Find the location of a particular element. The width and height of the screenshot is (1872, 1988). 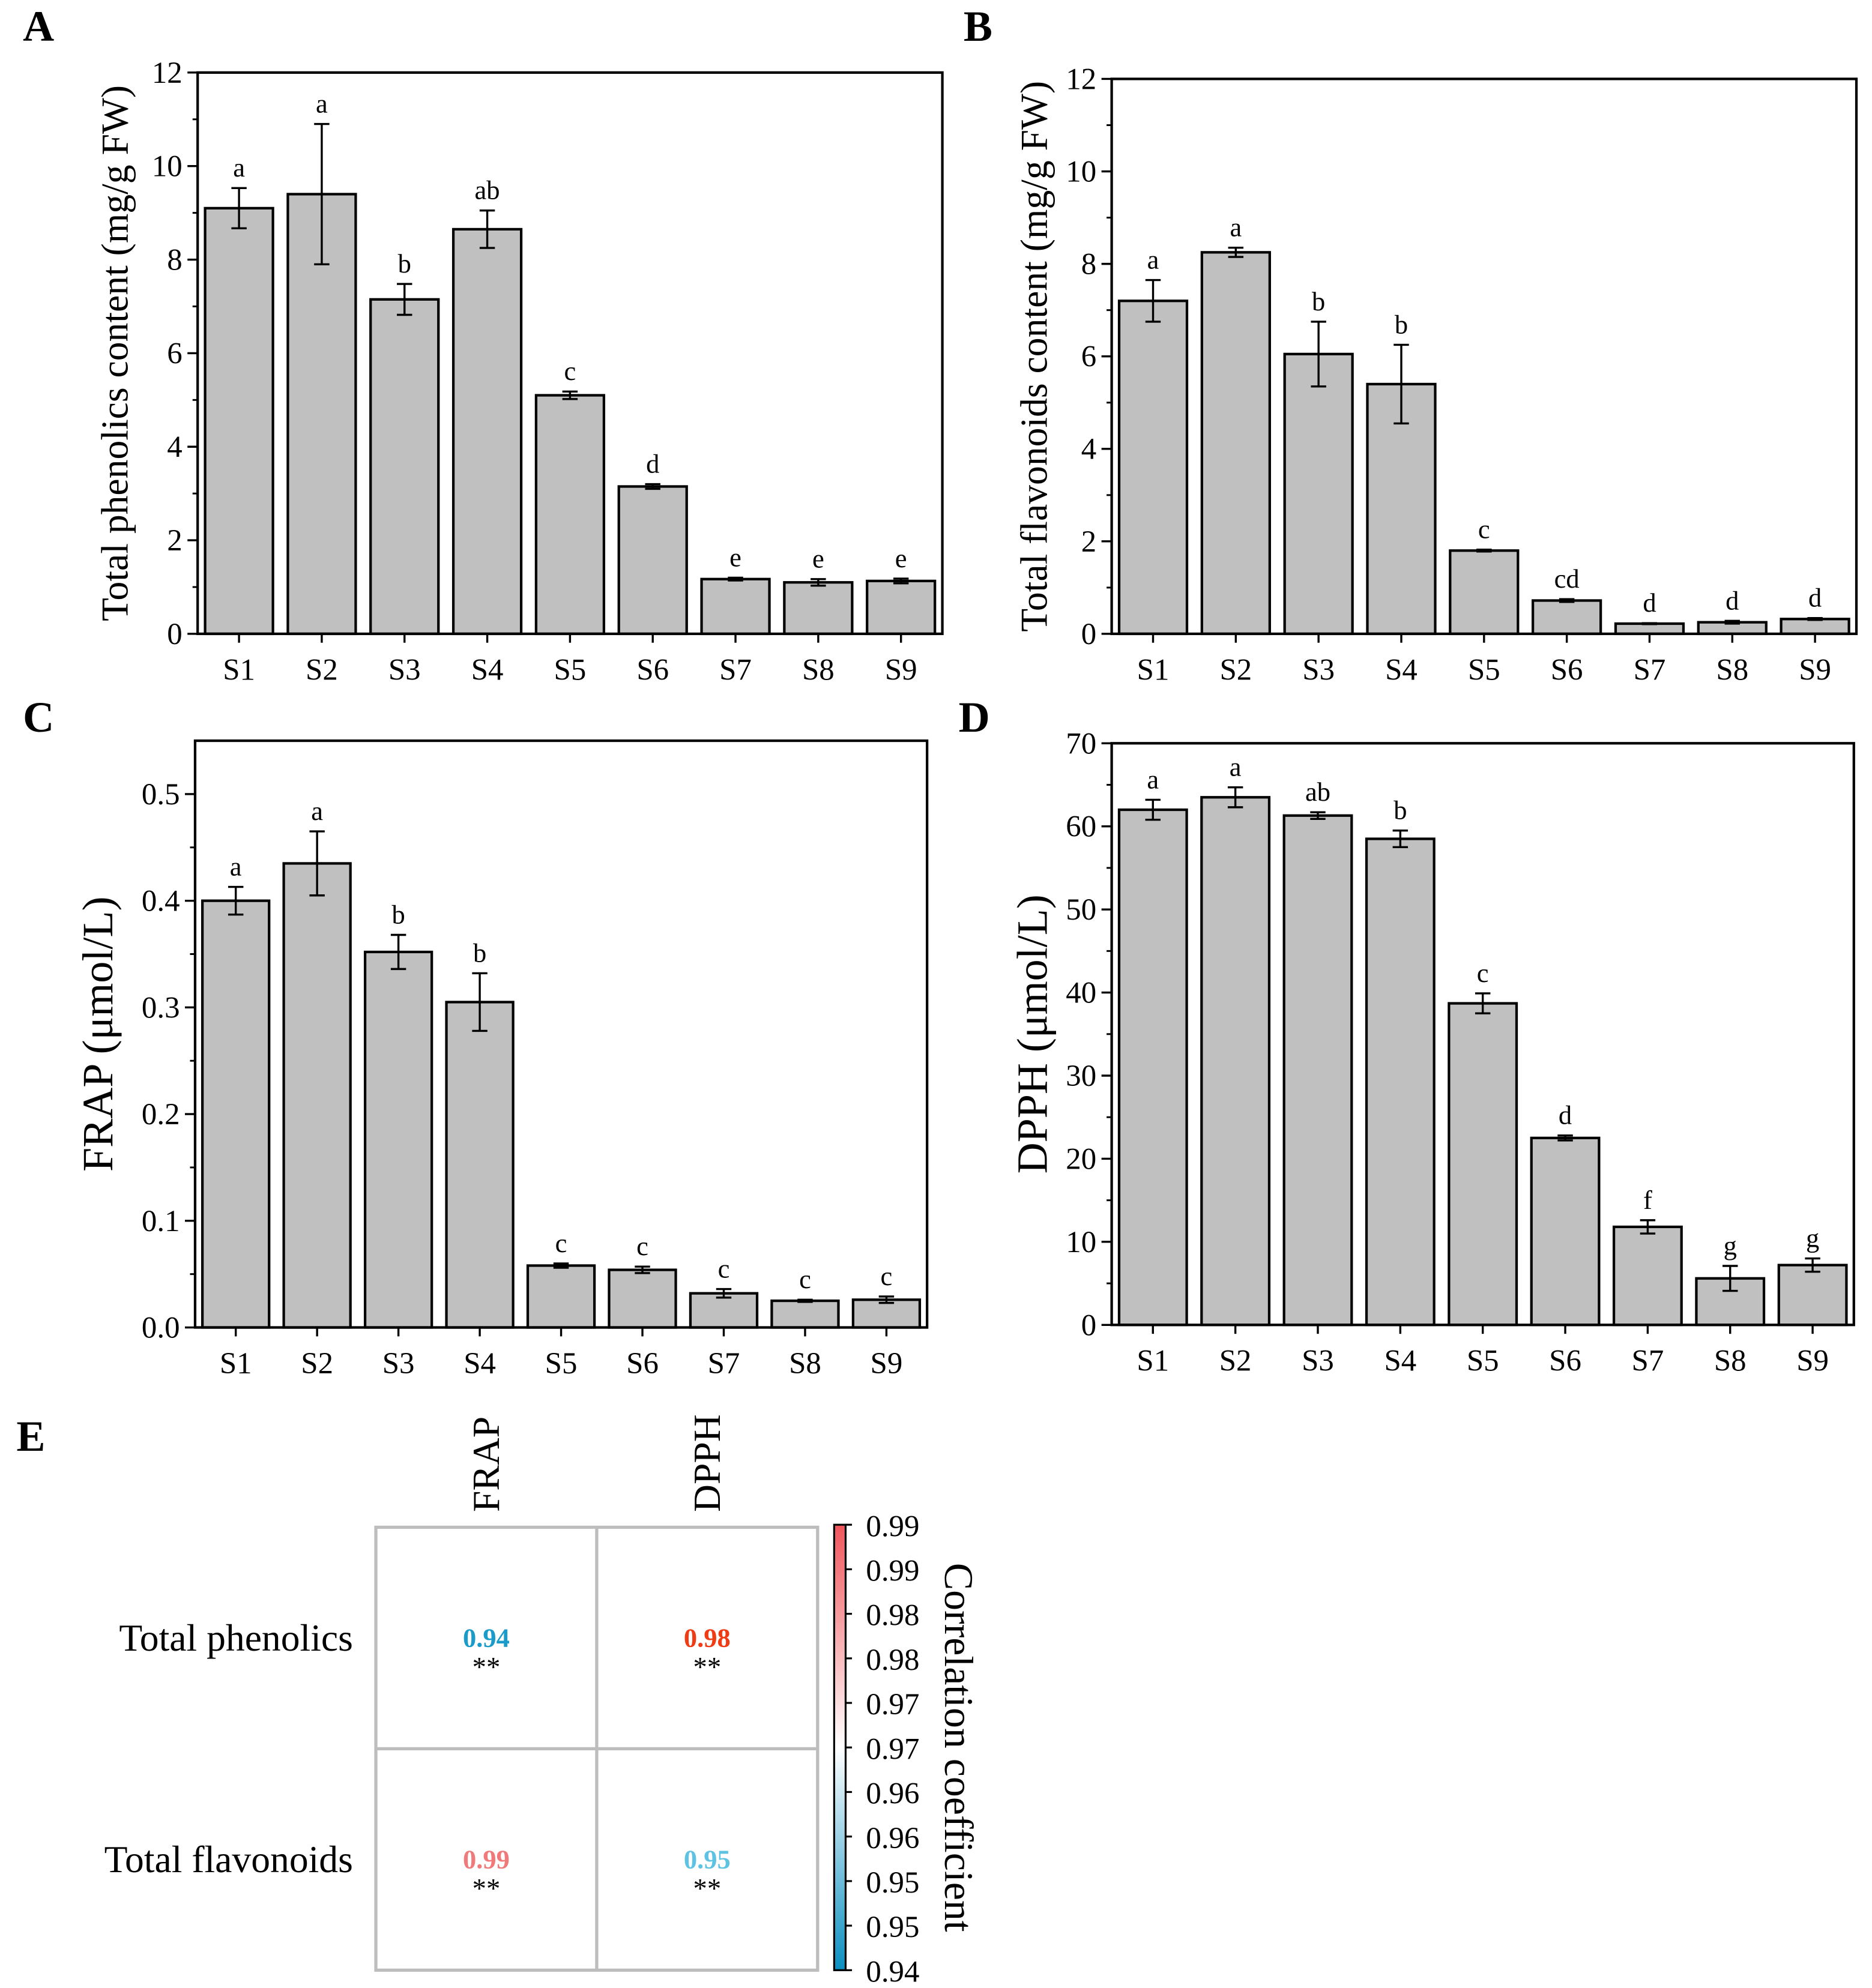

y-tick-label: 0.5 is located at coordinates (161, 795).